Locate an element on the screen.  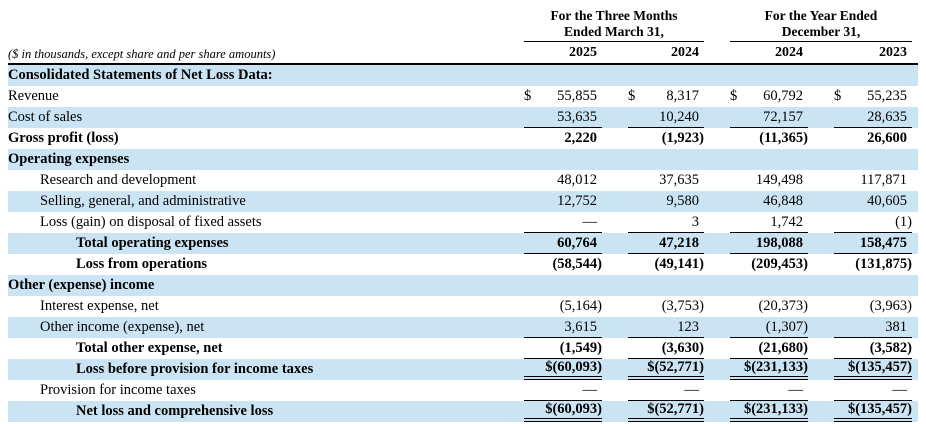
column-group-three-months: For the Three Months Ended March 31, is located at coordinates (614, 25).